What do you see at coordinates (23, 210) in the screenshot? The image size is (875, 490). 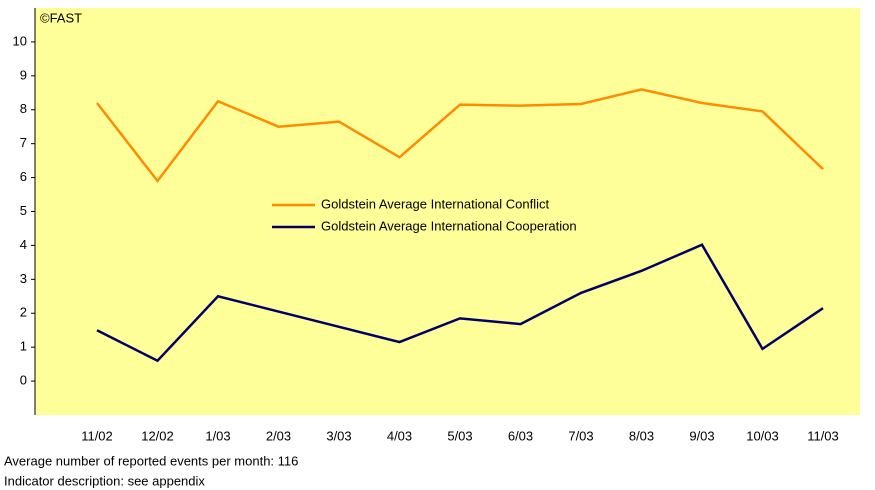 I see `y-tick-label: 5` at bounding box center [23, 210].